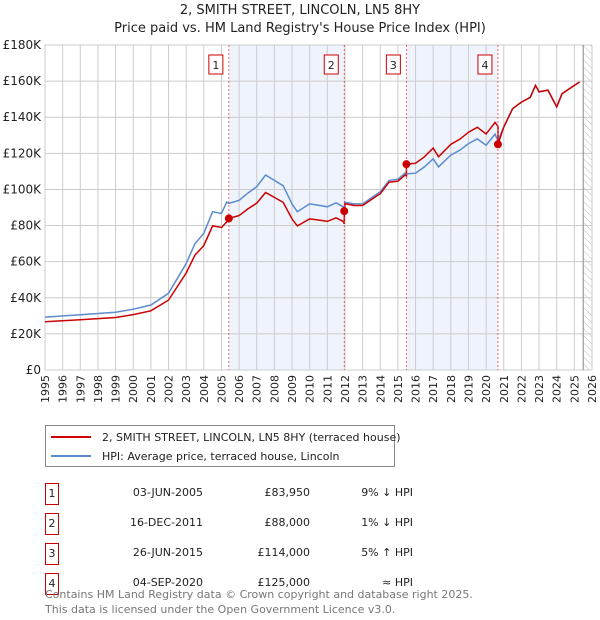  I want to click on x-tick-label: 2024, so click(557, 389).